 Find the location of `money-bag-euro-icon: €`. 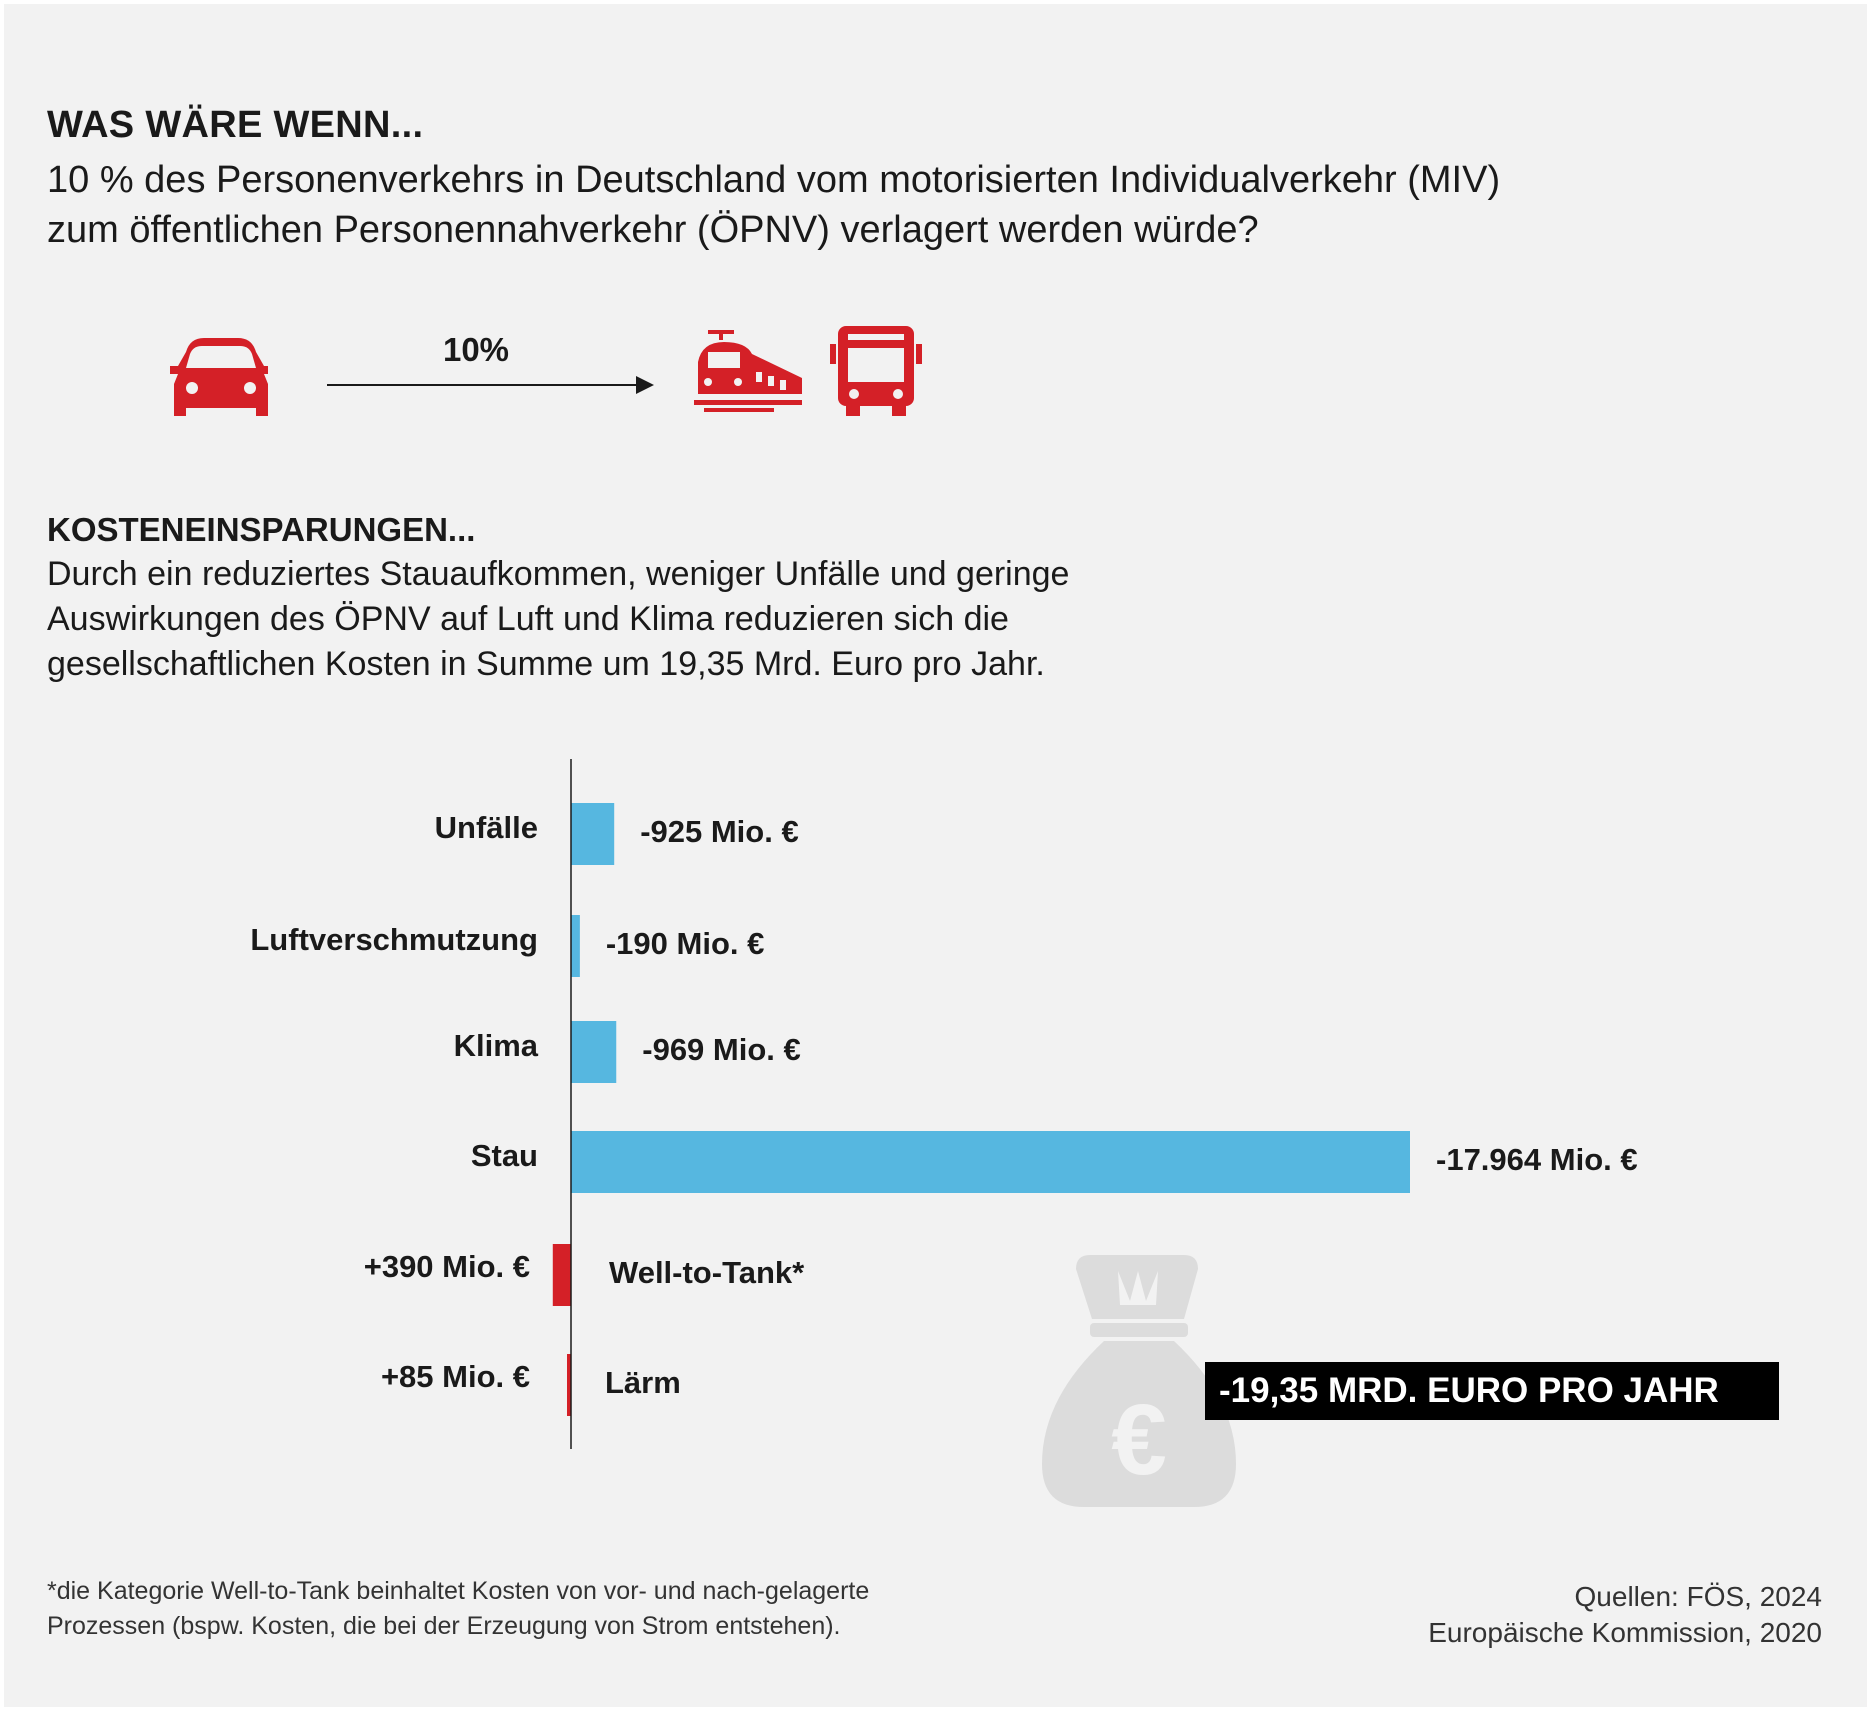

money-bag-euro-icon: € is located at coordinates (1139, 1381).